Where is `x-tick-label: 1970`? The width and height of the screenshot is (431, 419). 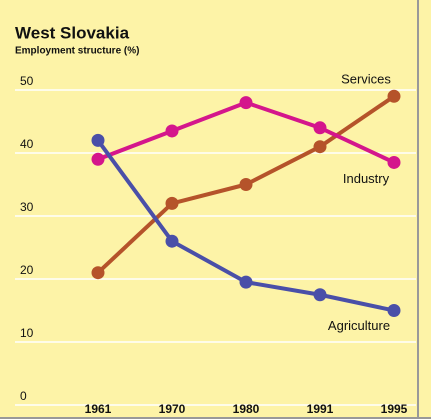 x-tick-label: 1970 is located at coordinates (172, 409).